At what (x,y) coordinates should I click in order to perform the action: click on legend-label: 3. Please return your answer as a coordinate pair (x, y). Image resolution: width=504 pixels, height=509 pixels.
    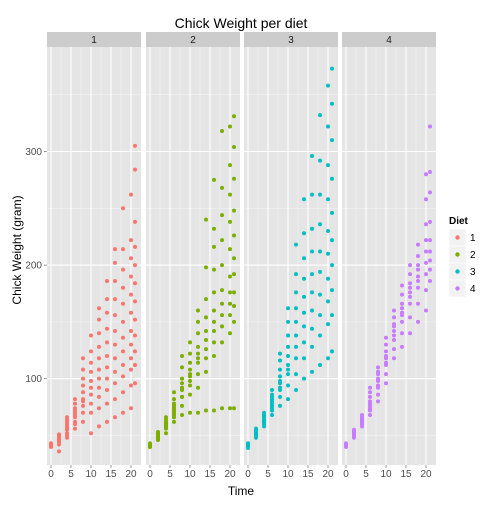
    Looking at the image, I should click on (473, 272).